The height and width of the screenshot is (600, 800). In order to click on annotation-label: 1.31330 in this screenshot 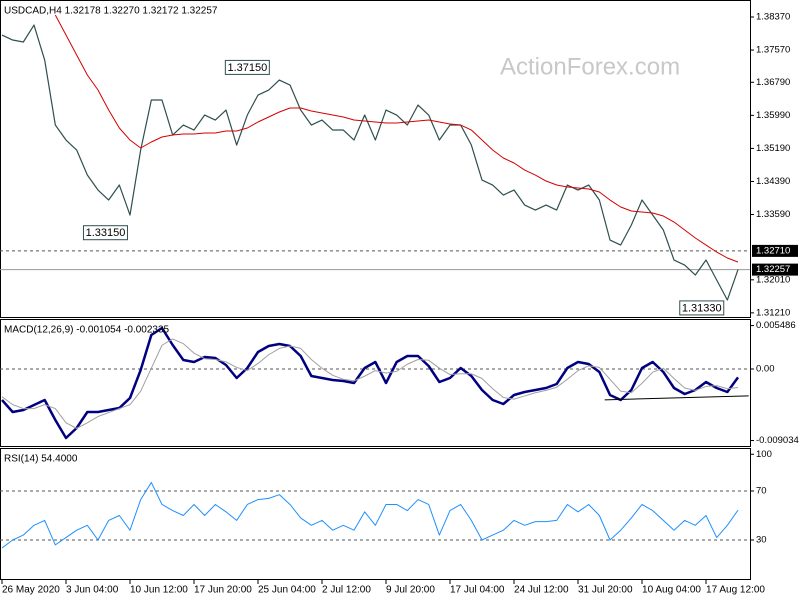, I will do `click(702, 308)`.